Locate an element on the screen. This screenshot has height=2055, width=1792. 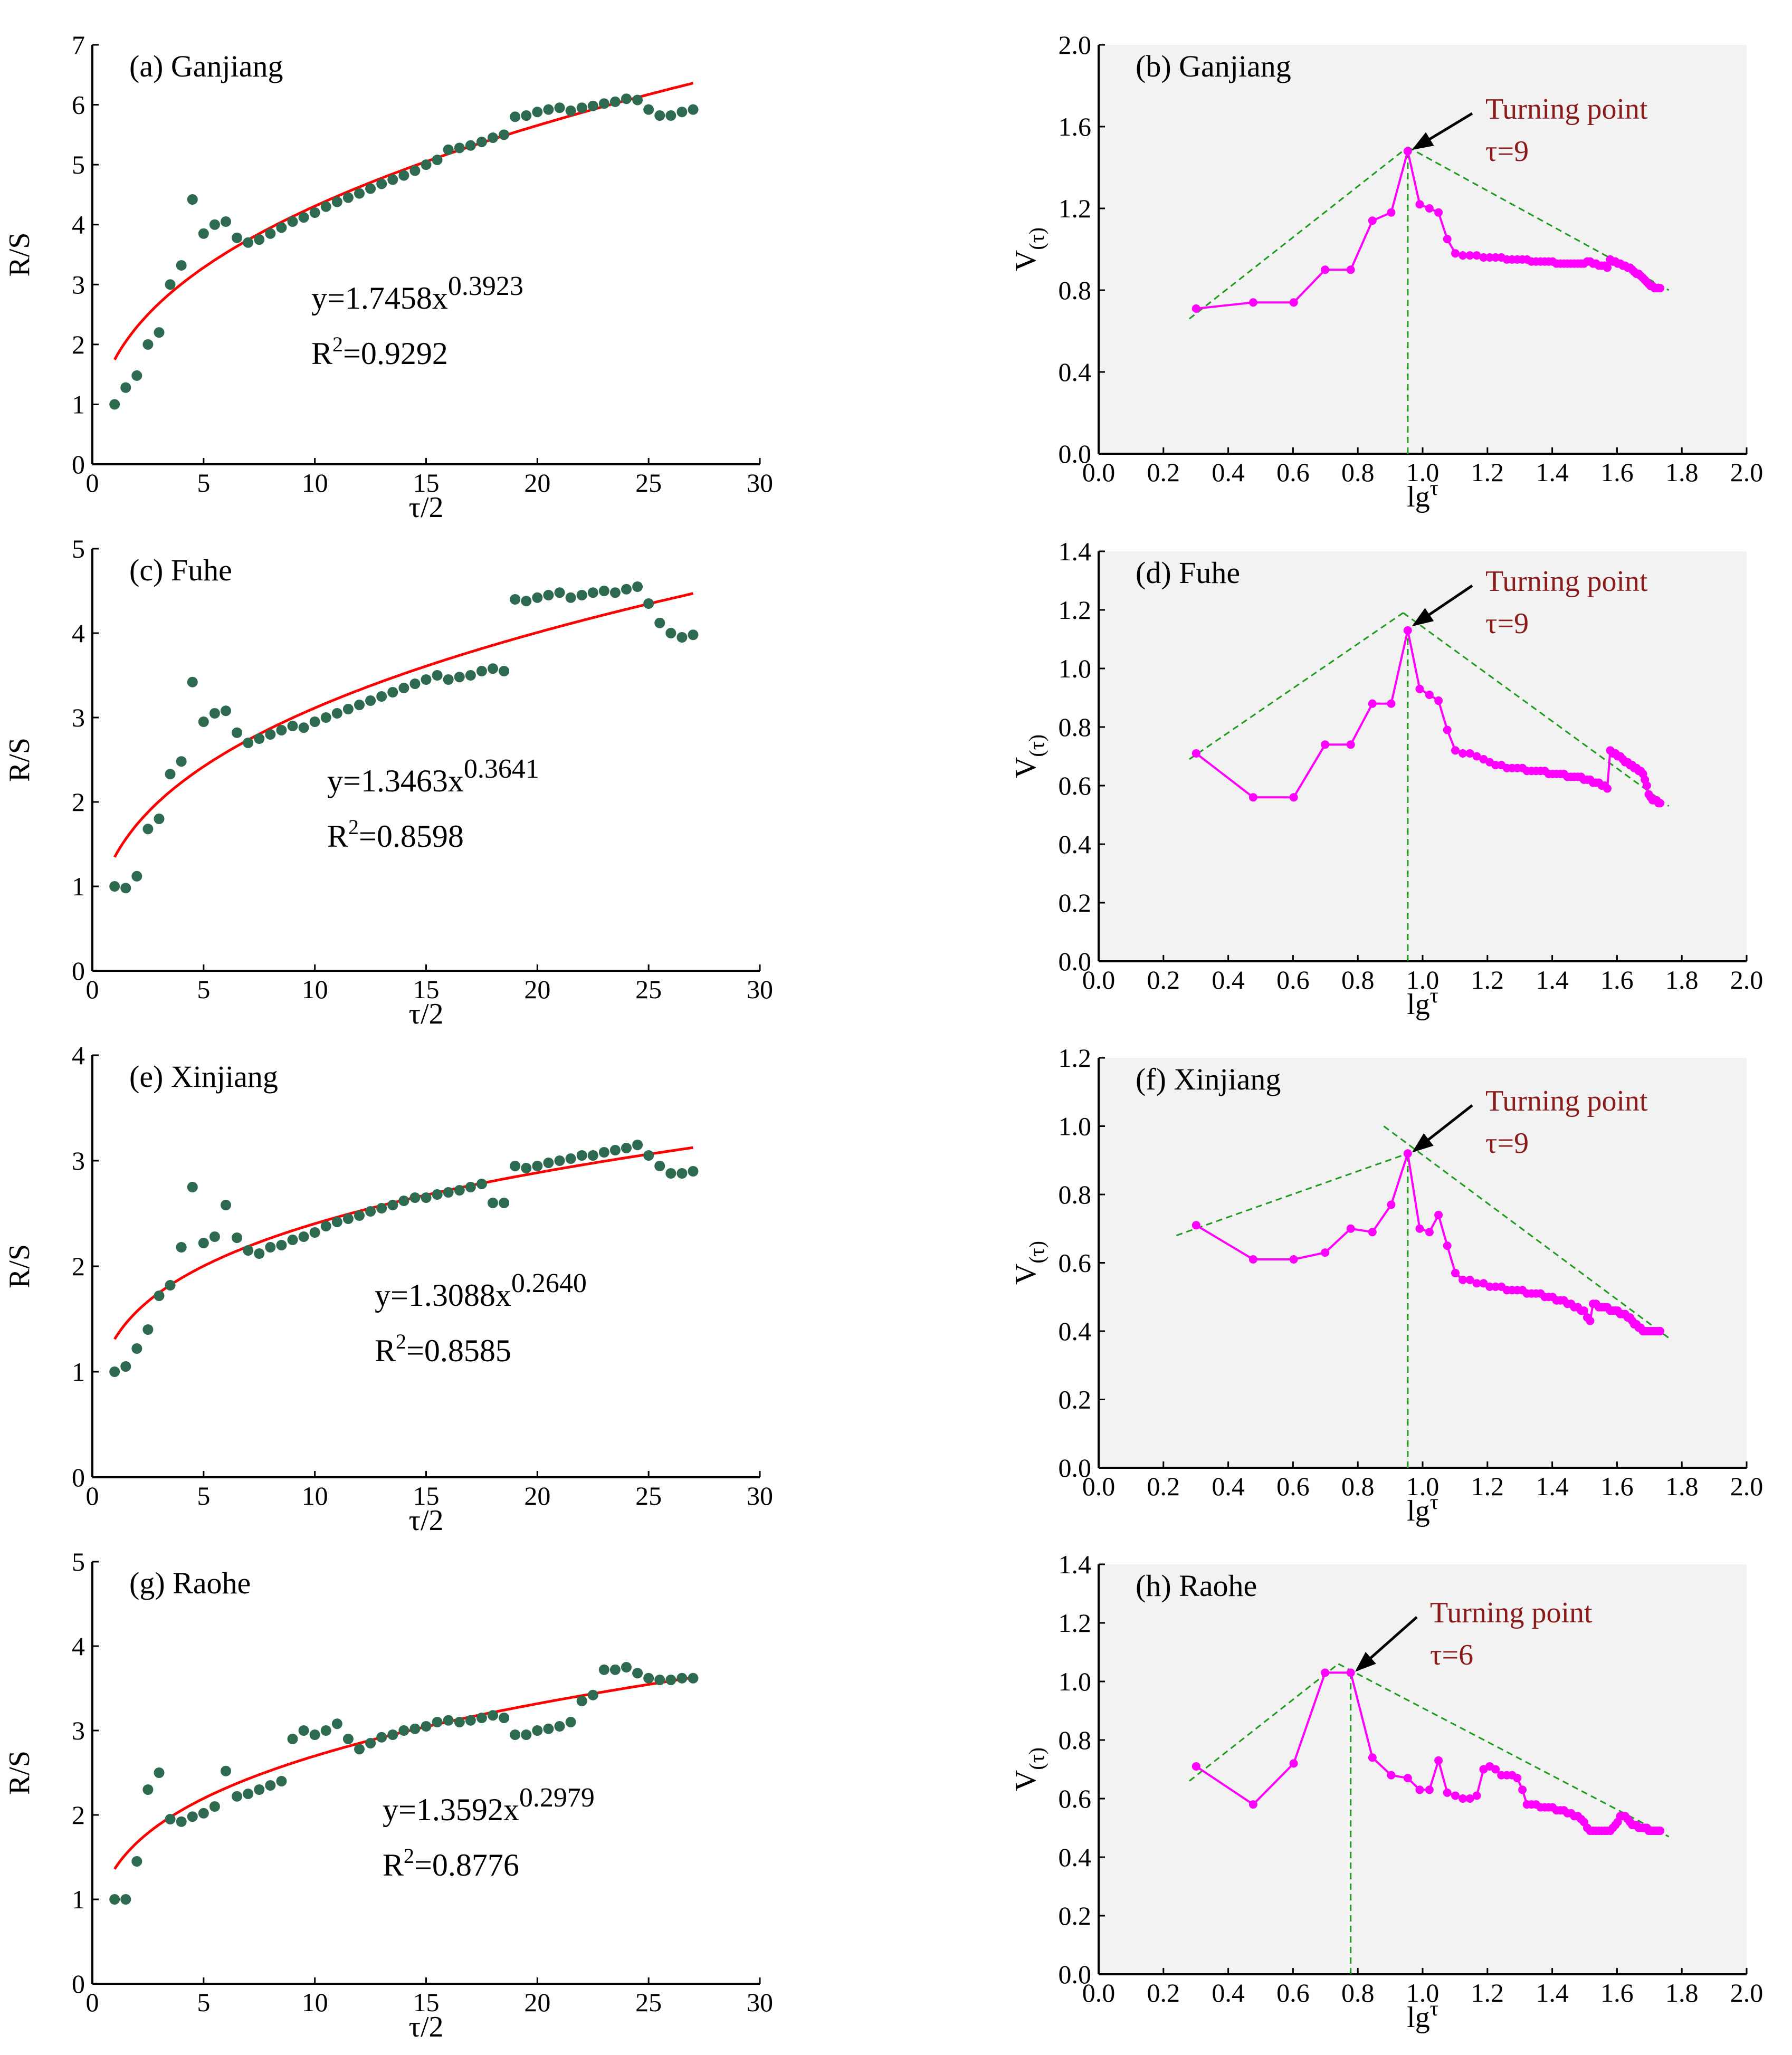
panel-title: (a) Ganjiang is located at coordinates (206, 66).